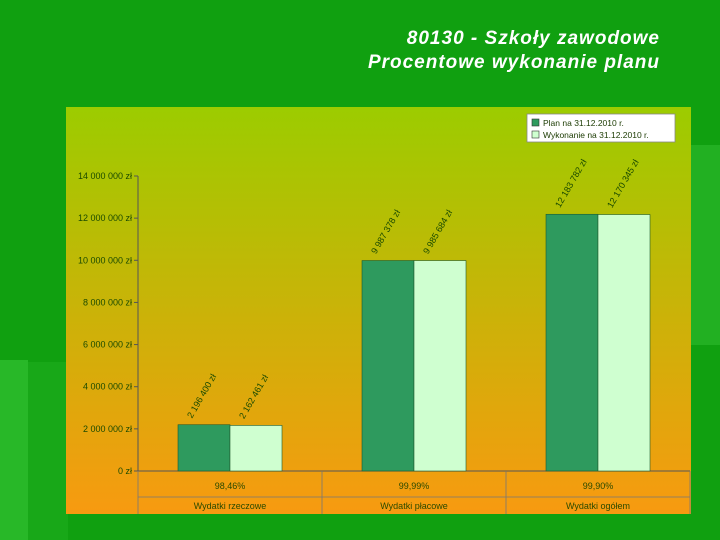 The height and width of the screenshot is (540, 720). What do you see at coordinates (230, 506) in the screenshot?
I see `category-label: Wydatki rzeczowe` at bounding box center [230, 506].